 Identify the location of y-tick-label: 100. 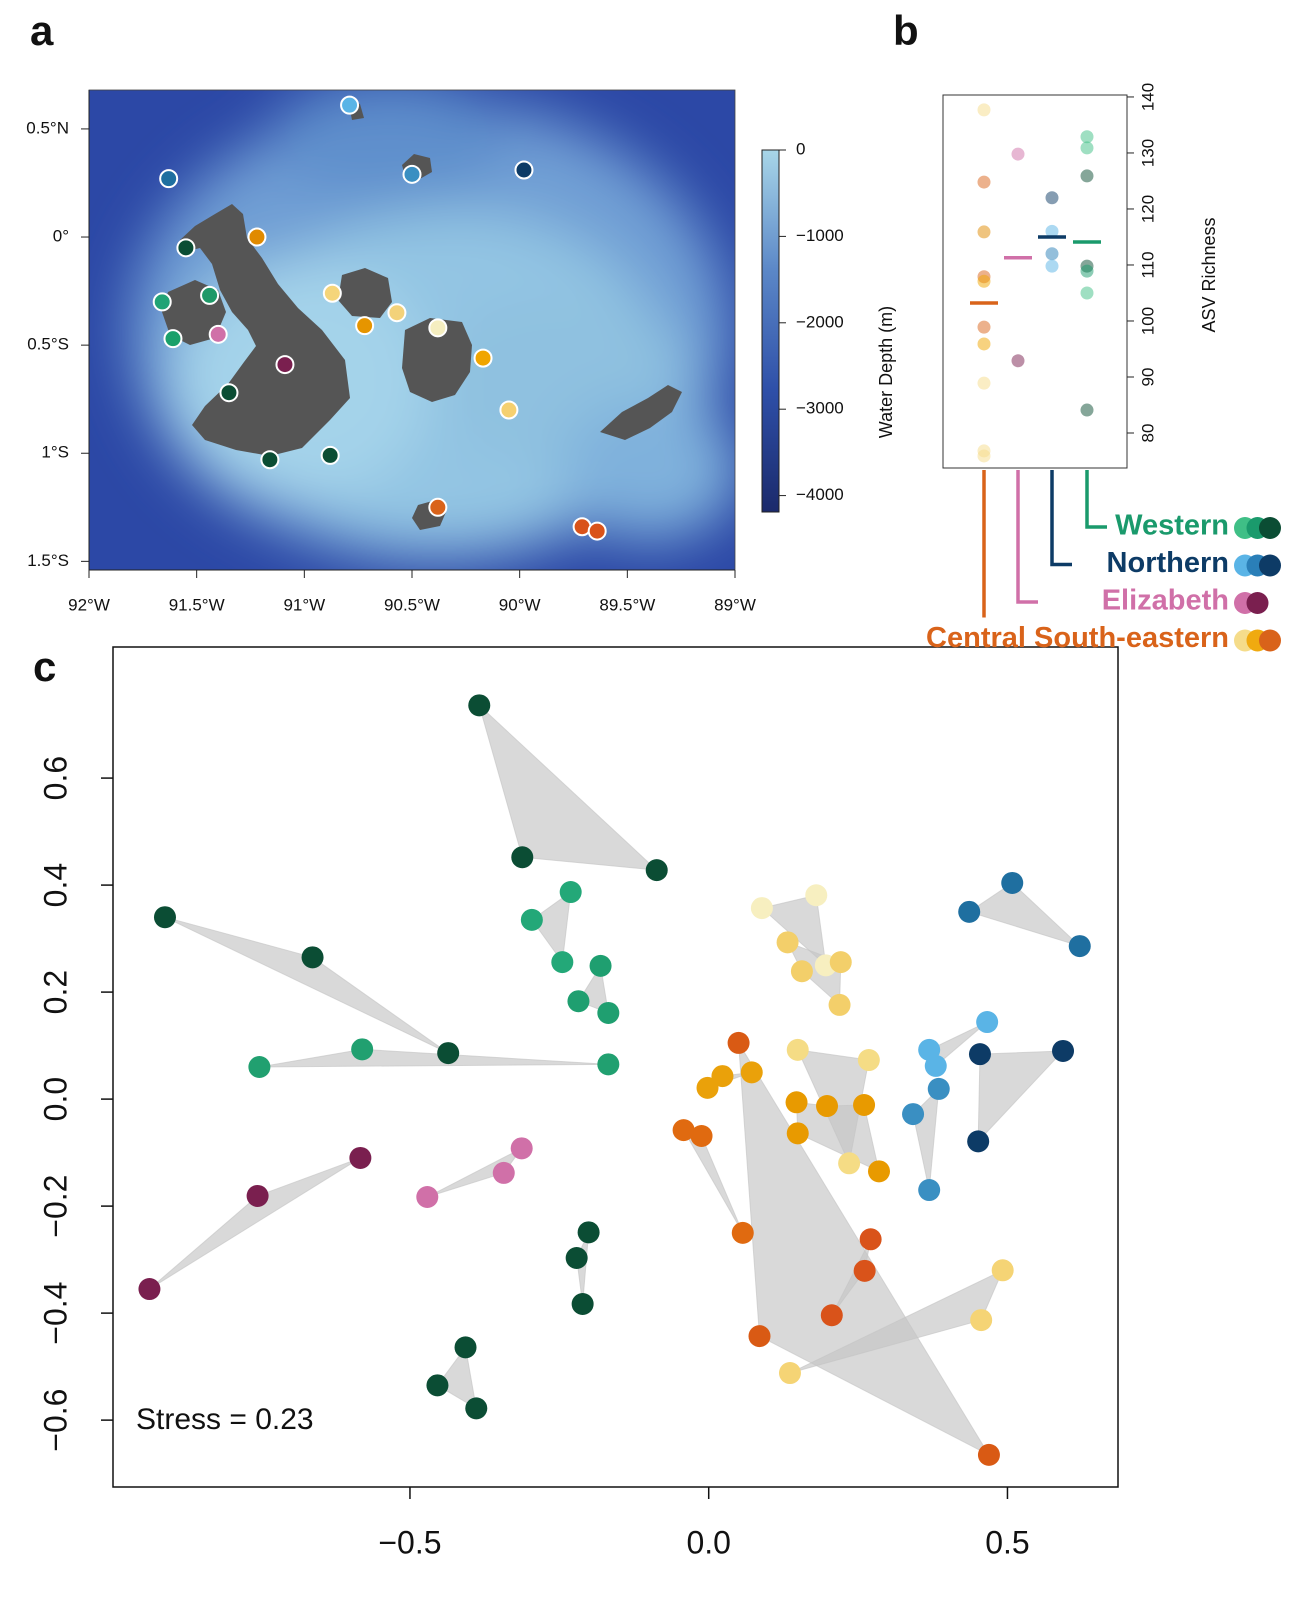
(1147, 321).